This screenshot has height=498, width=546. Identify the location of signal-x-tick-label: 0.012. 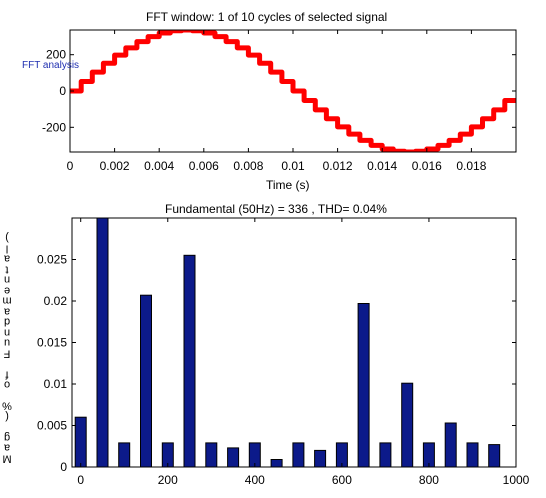
(338, 166).